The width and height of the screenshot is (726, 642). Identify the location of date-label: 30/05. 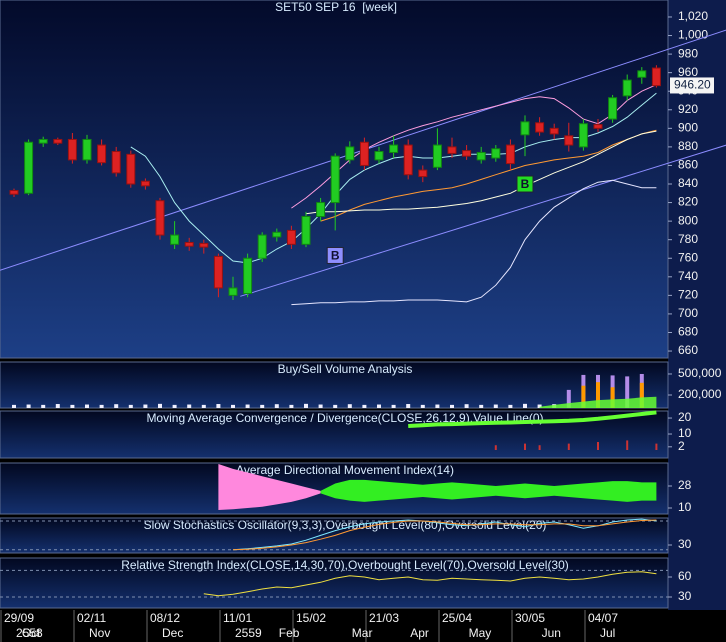
(530, 618).